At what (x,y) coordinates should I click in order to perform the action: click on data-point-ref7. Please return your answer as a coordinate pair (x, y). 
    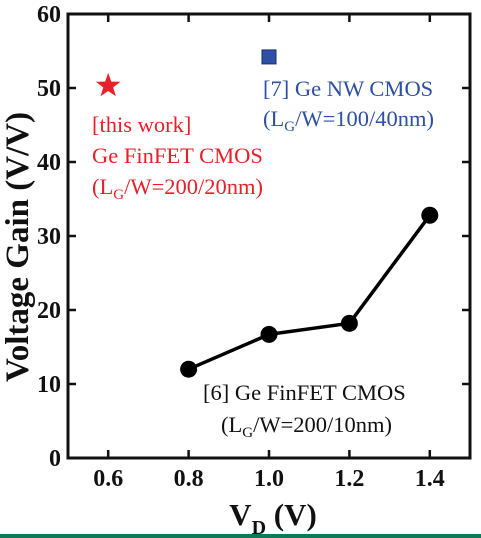
    Looking at the image, I should click on (269, 57).